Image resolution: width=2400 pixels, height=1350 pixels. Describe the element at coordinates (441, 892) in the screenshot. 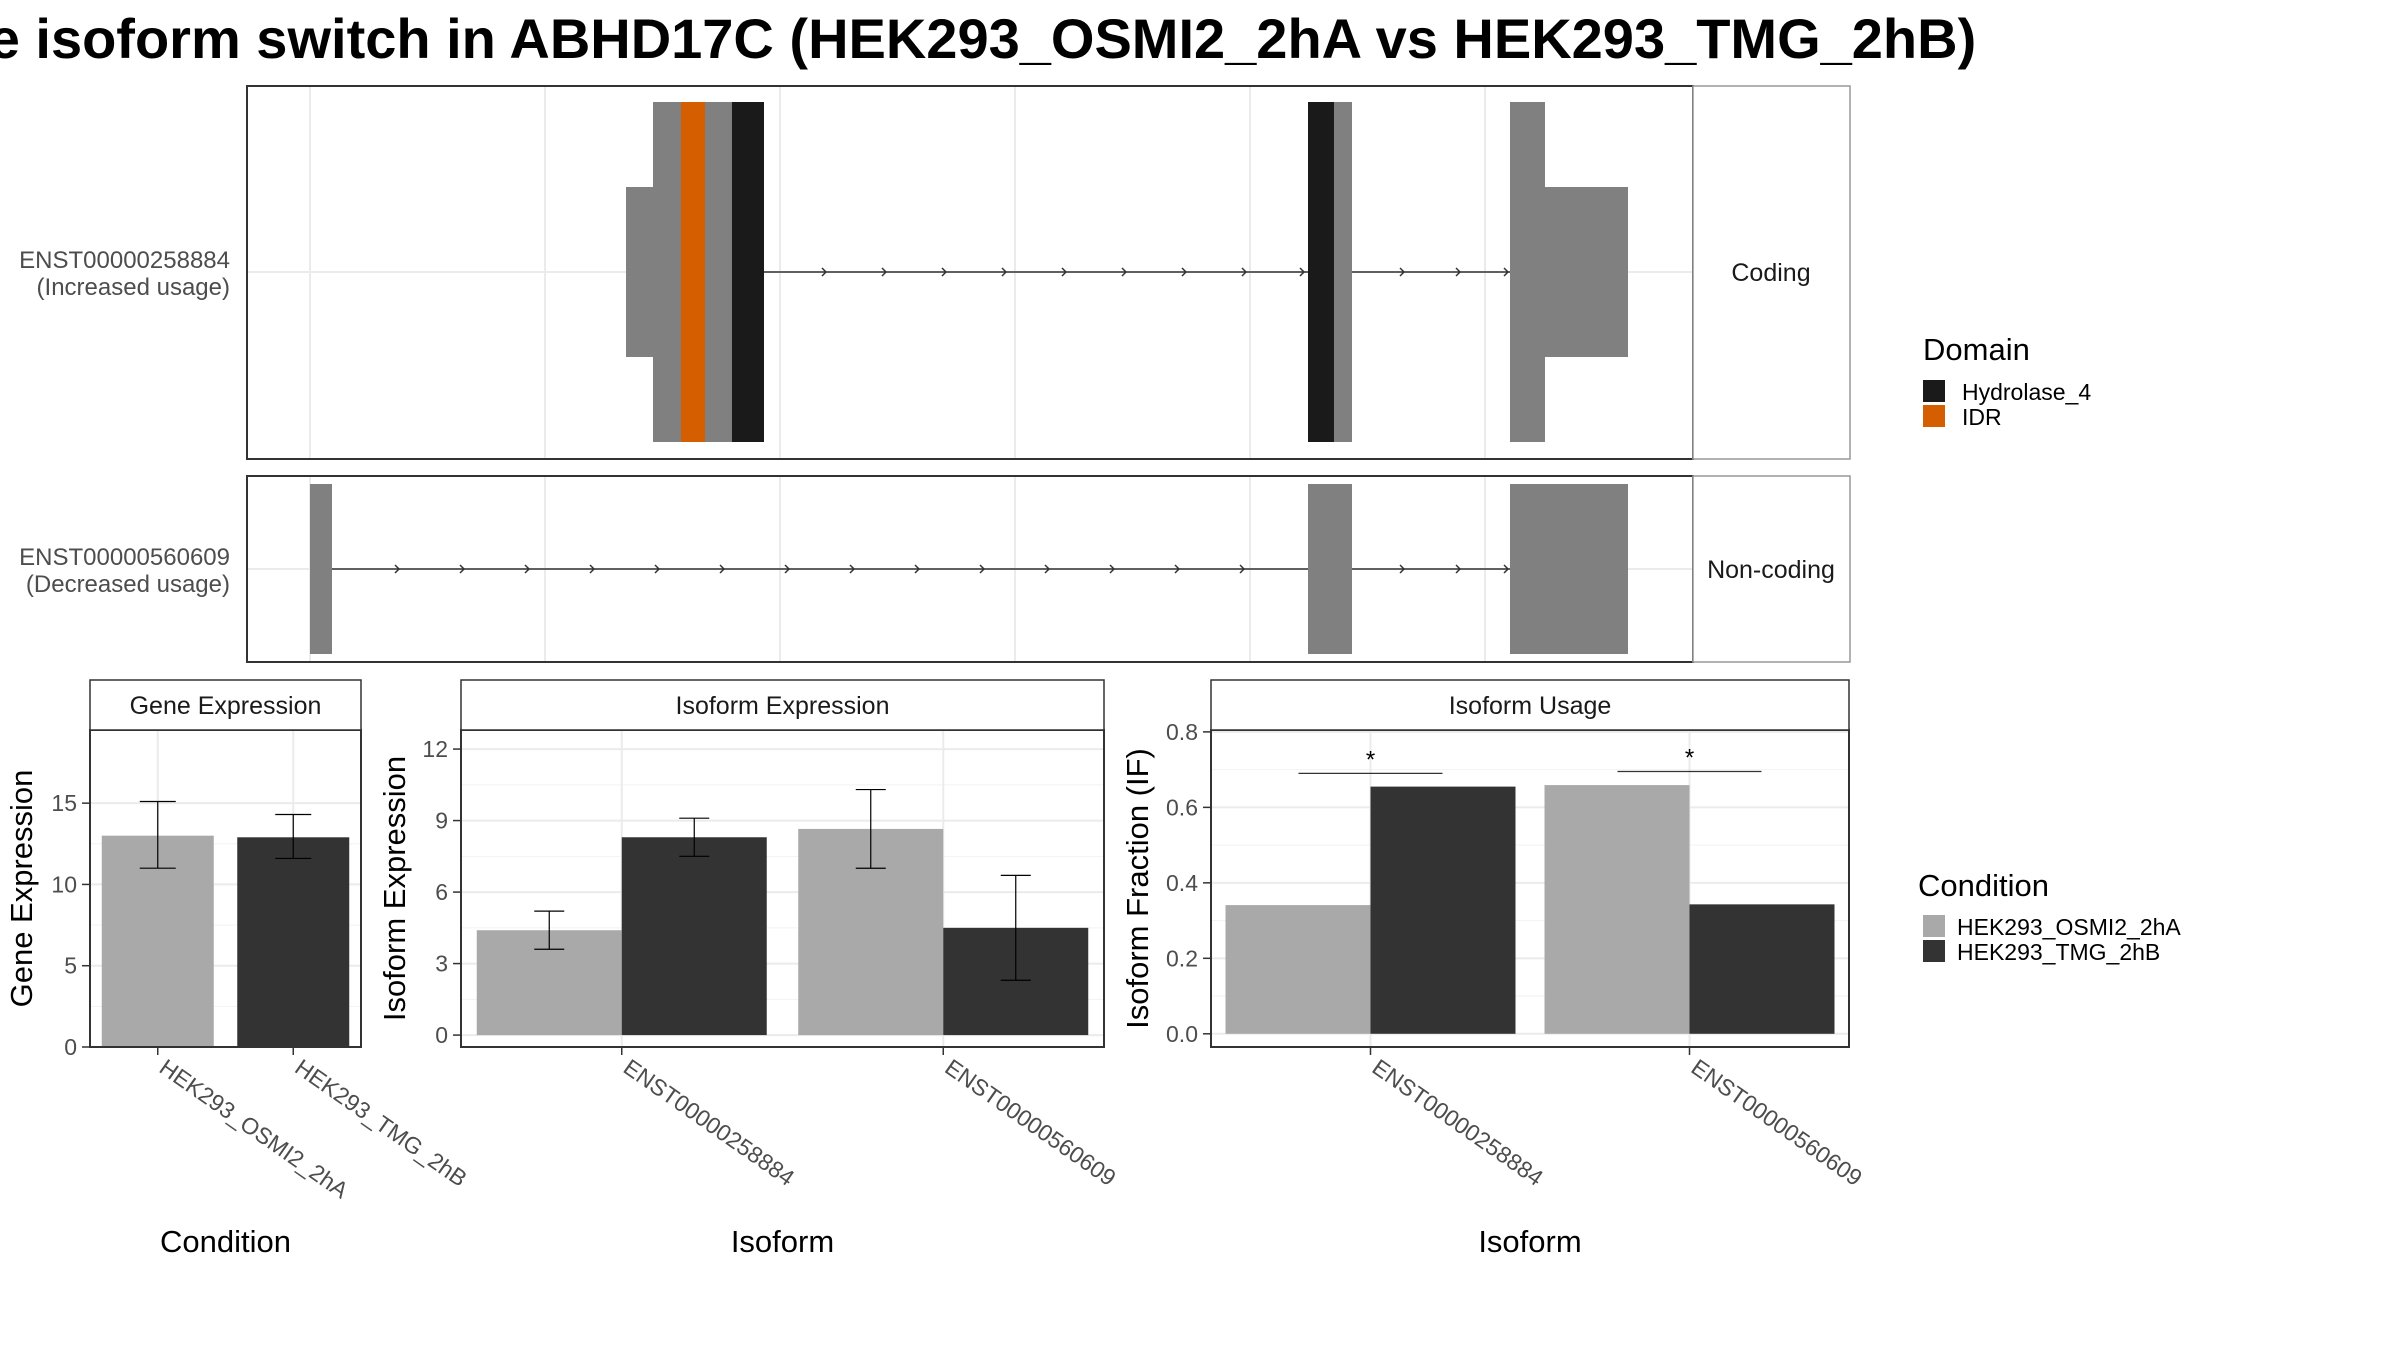

I see `y-tick-label: 6` at that location.